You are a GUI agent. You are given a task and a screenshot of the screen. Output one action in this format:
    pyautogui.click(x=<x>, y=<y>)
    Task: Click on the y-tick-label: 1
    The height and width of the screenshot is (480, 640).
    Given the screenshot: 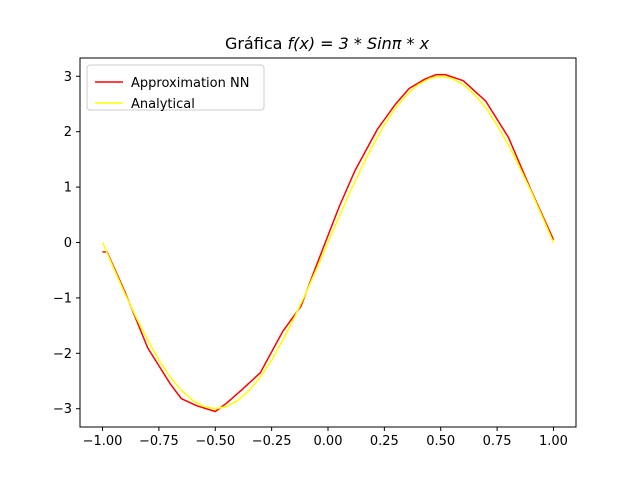 What is the action you would take?
    pyautogui.click(x=68, y=188)
    